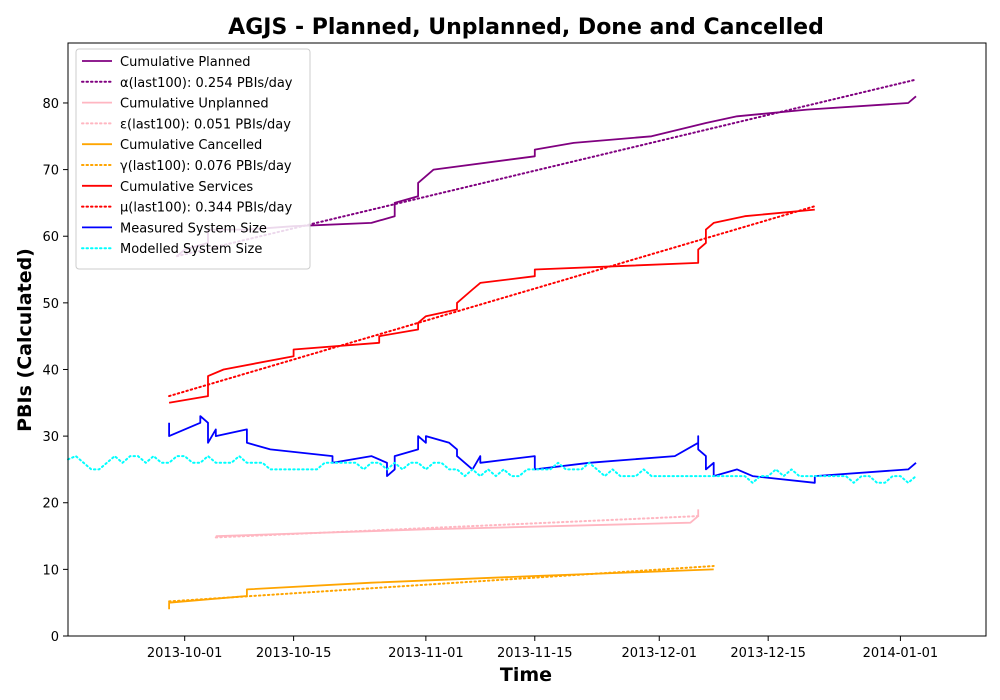 The width and height of the screenshot is (1000, 700). I want to click on y-tick-label: 60, so click(50, 237).